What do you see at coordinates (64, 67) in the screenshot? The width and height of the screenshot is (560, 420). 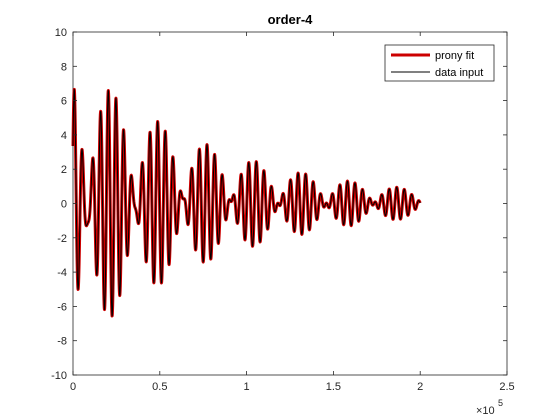 I see `y-tick-label: 8` at bounding box center [64, 67].